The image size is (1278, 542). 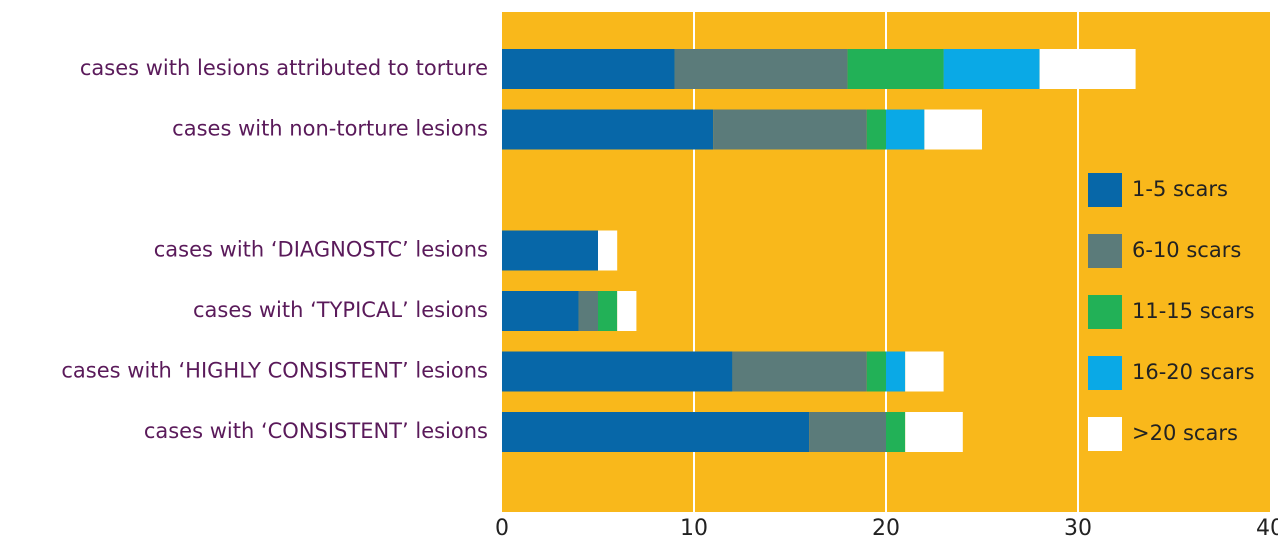 What do you see at coordinates (321, 250) in the screenshot?
I see `category-label: cases with ‘DIAGNOSTC’ lesions` at bounding box center [321, 250].